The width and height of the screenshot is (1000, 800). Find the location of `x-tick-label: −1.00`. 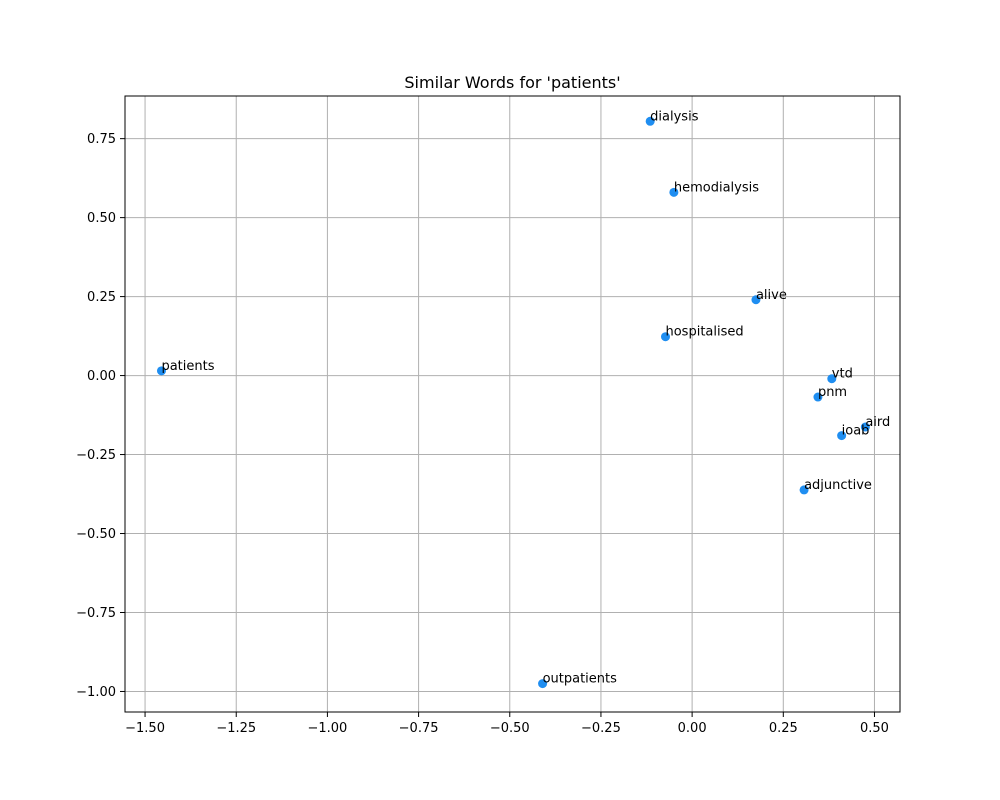

x-tick-label: −1.00 is located at coordinates (327, 728).